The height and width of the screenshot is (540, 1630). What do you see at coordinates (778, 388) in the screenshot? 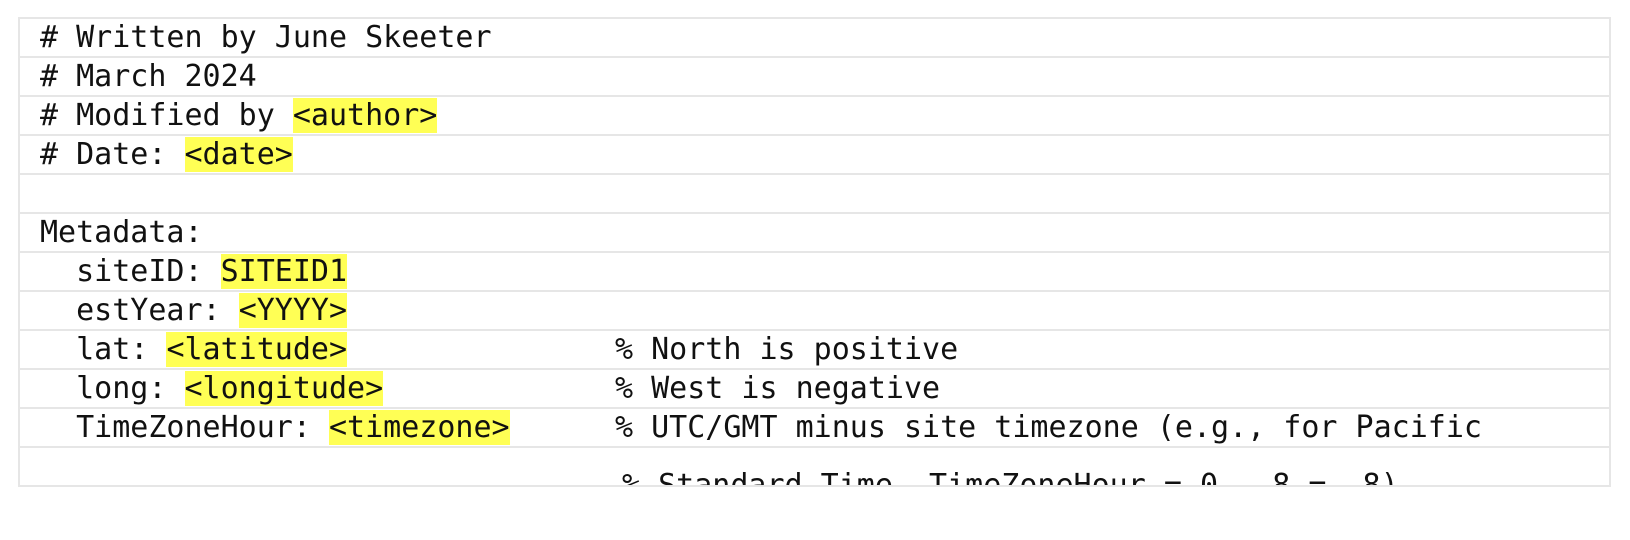
I see `code-comment: % West is negative` at bounding box center [778, 388].